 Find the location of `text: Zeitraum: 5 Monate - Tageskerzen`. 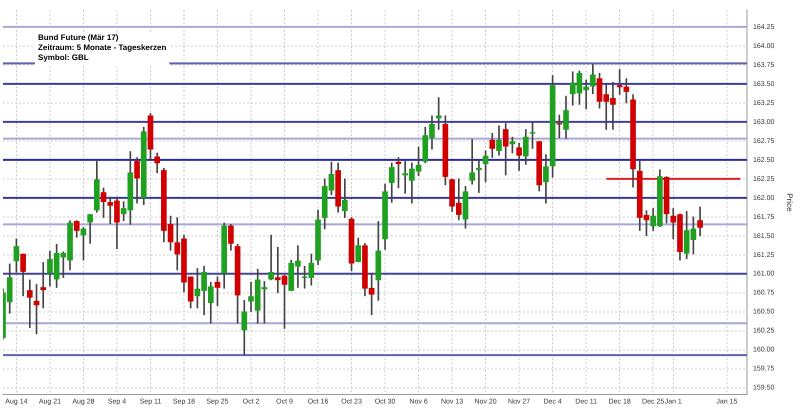

text: Zeitraum: 5 Monate - Tageskerzen is located at coordinates (102, 47).